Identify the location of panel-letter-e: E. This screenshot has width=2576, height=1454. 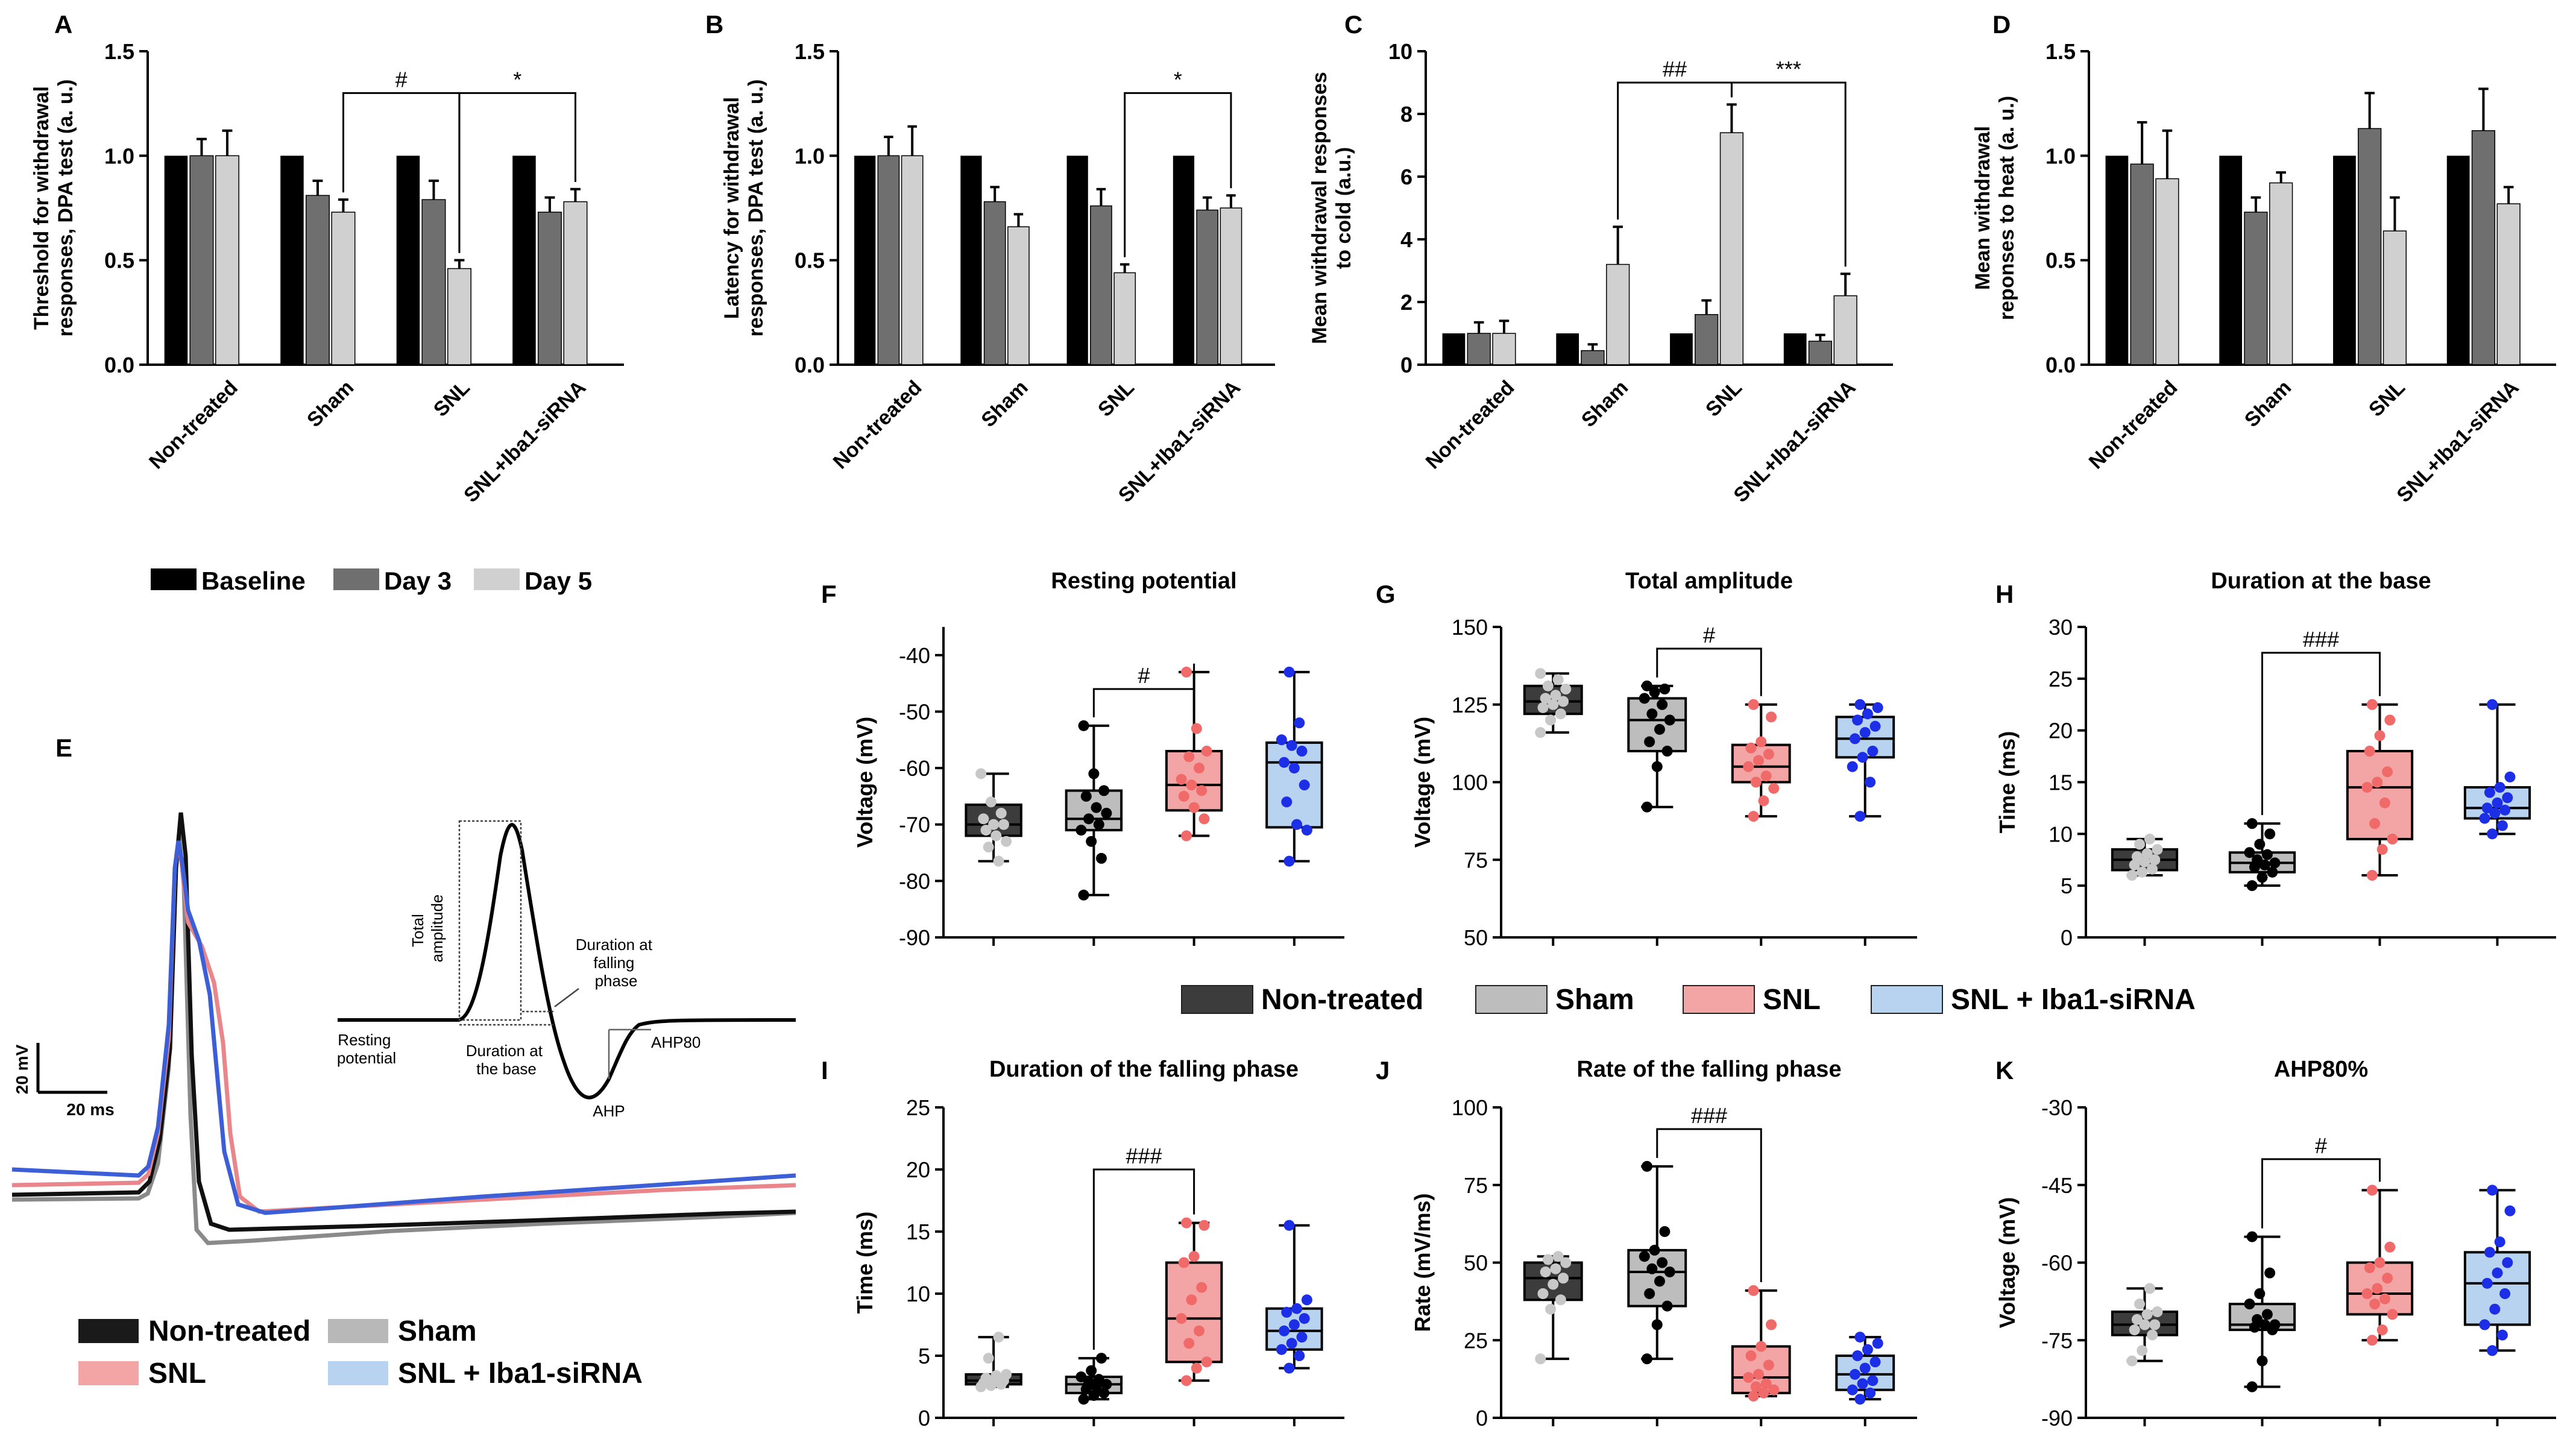
(63, 748).